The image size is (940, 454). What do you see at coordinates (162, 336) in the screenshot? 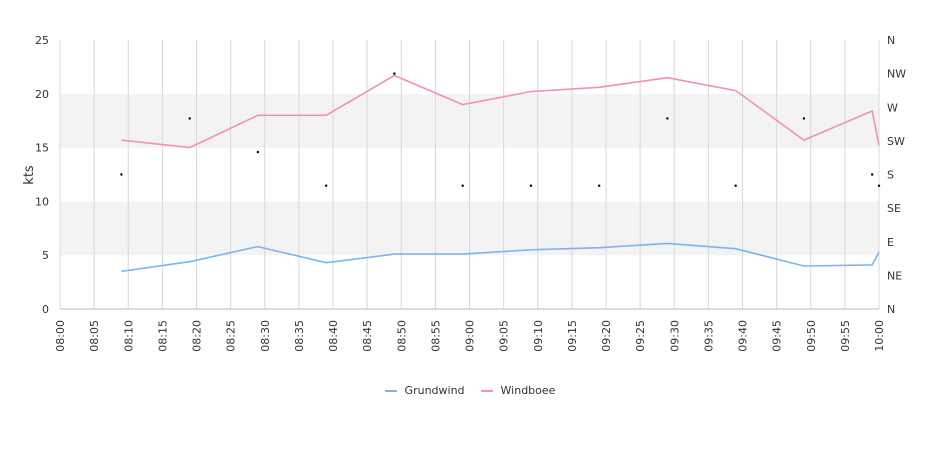
I see `x-tick-label: 08:15` at bounding box center [162, 336].